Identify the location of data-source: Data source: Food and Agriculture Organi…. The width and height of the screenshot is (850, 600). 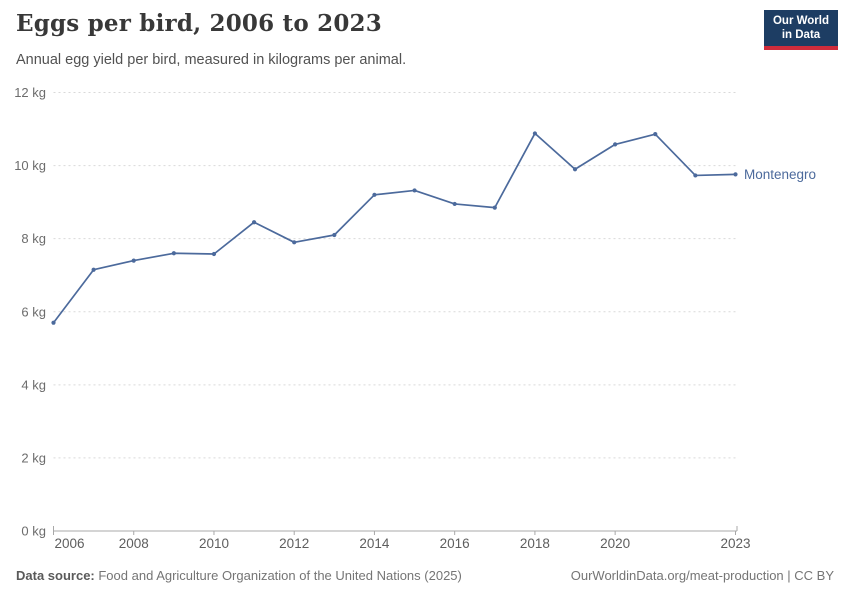
(239, 575).